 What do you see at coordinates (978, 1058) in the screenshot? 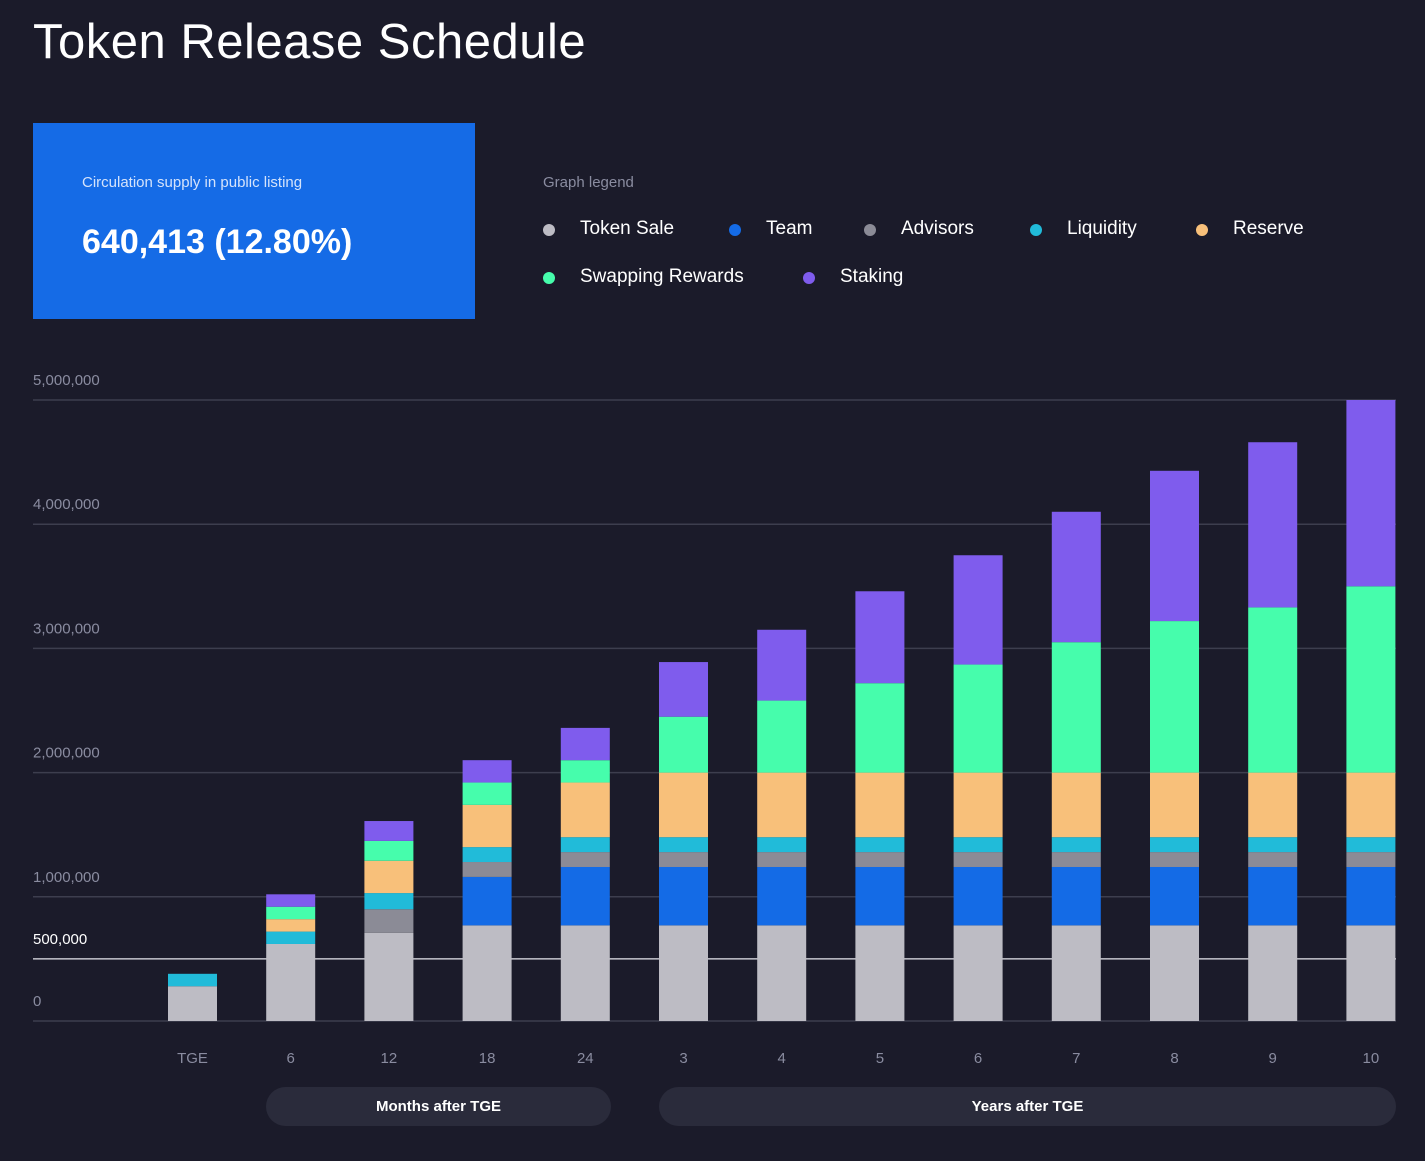
I see `x-tick-label: 6` at bounding box center [978, 1058].